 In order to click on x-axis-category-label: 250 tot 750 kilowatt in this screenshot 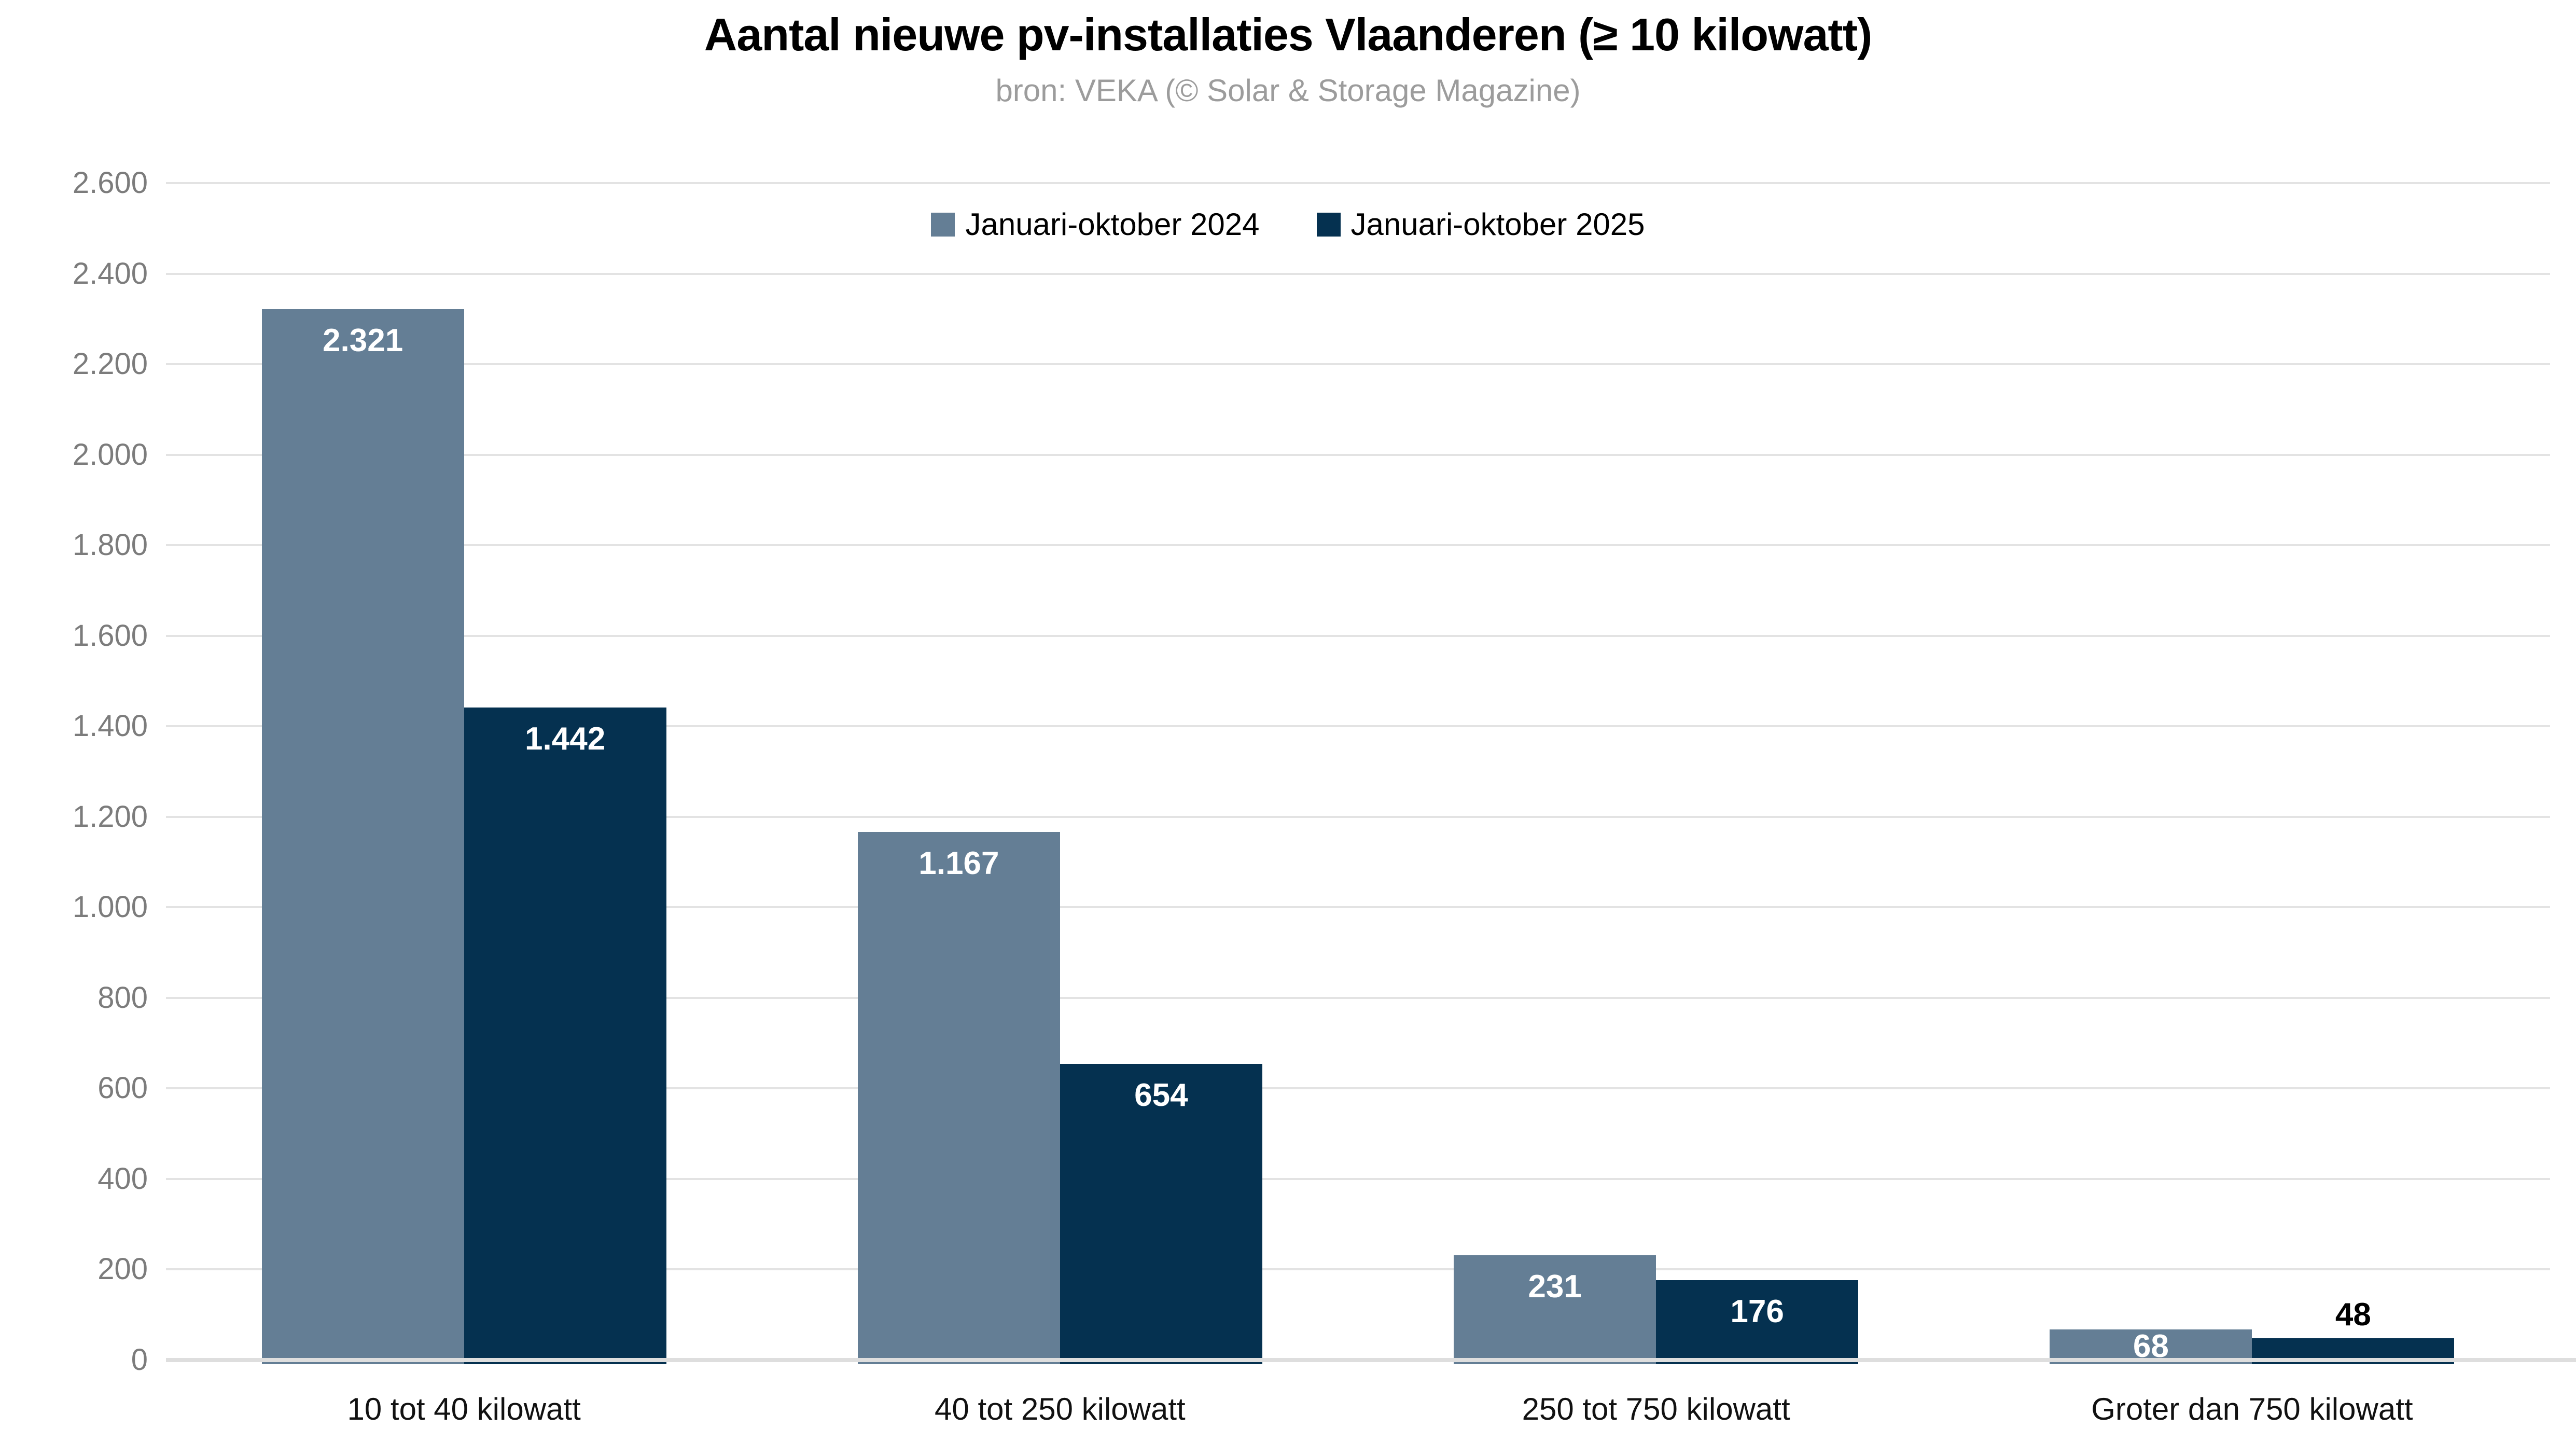, I will do `click(1656, 1409)`.